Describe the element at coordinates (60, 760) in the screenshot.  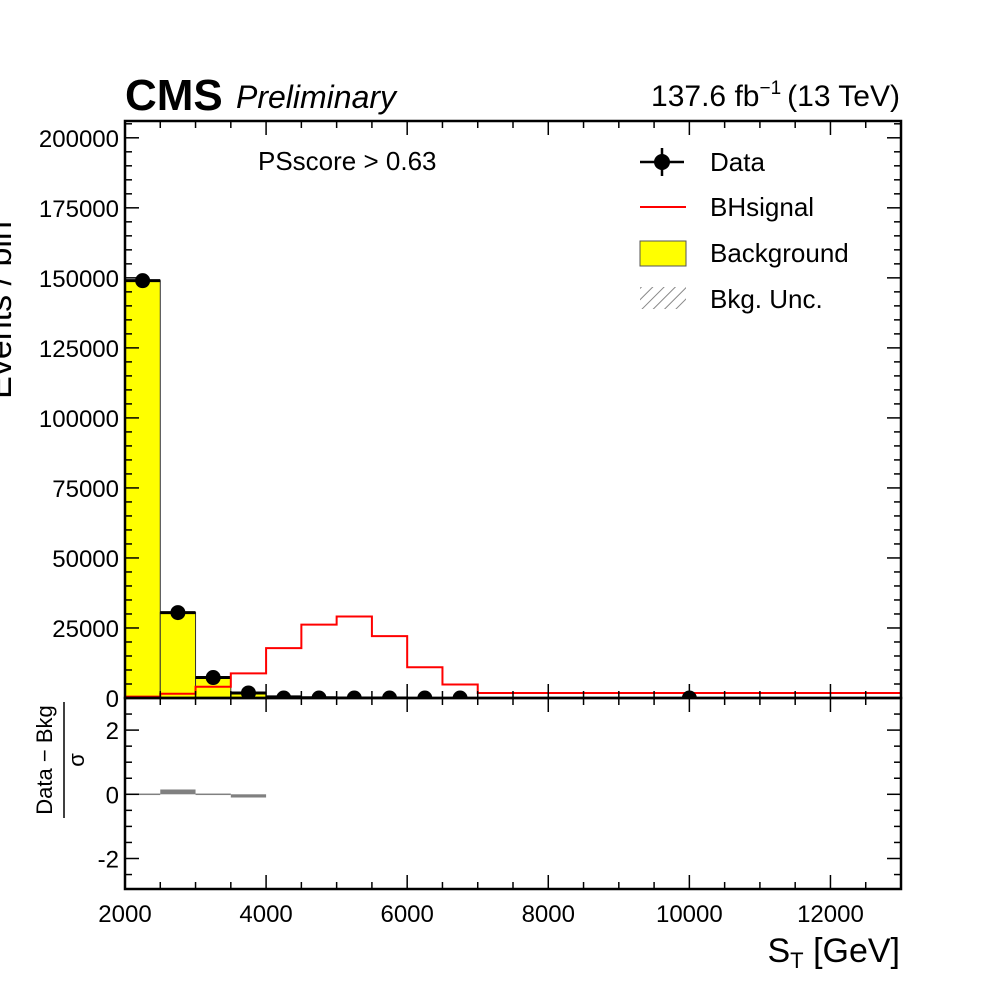
I see `ratio-y-title: Data − Bkg σ` at that location.